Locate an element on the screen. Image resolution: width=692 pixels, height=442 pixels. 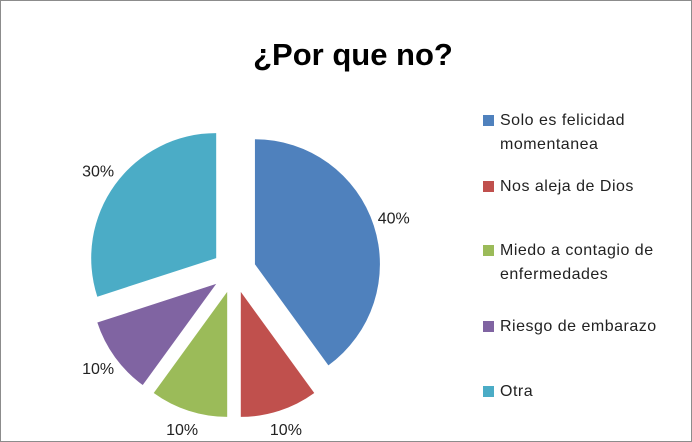
legend-item: Nos aleja de Dios is located at coordinates (585, 187).